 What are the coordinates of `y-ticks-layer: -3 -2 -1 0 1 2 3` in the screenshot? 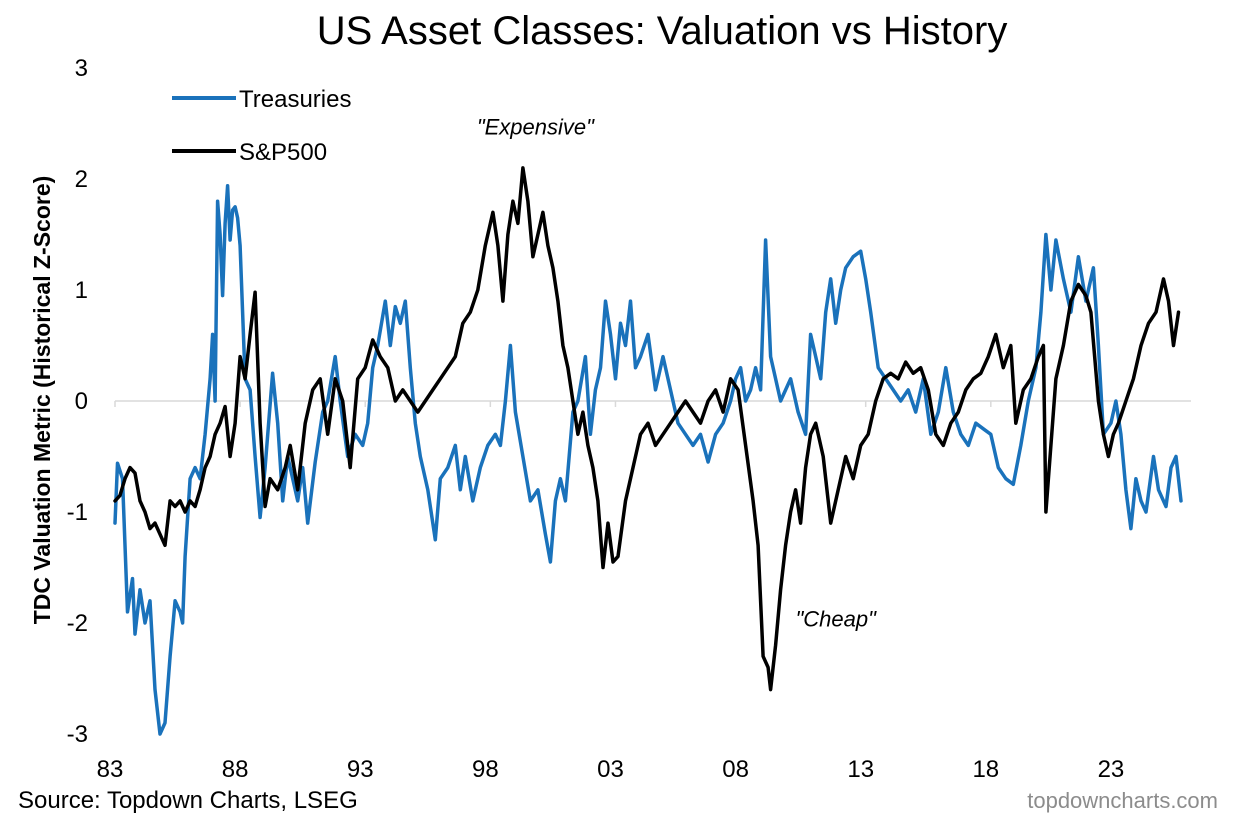 It's located at (77, 401).